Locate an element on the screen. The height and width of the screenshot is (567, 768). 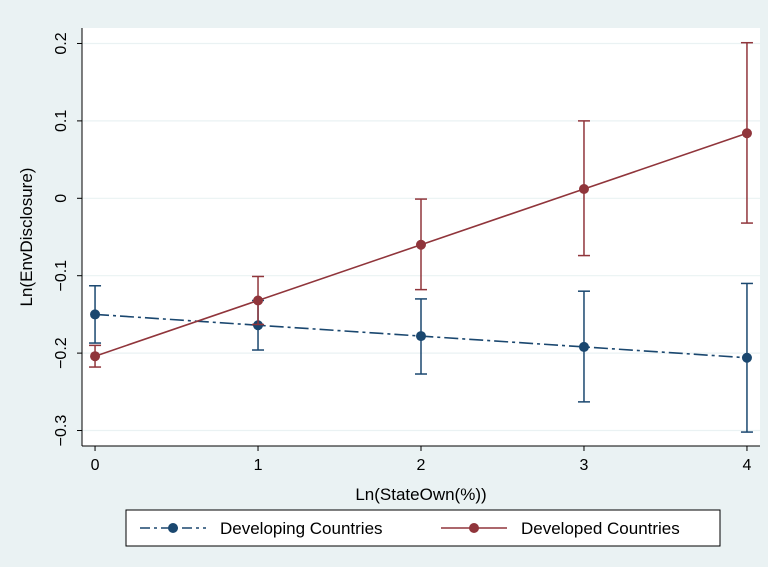
x-tick-label: 3 is located at coordinates (584, 465).